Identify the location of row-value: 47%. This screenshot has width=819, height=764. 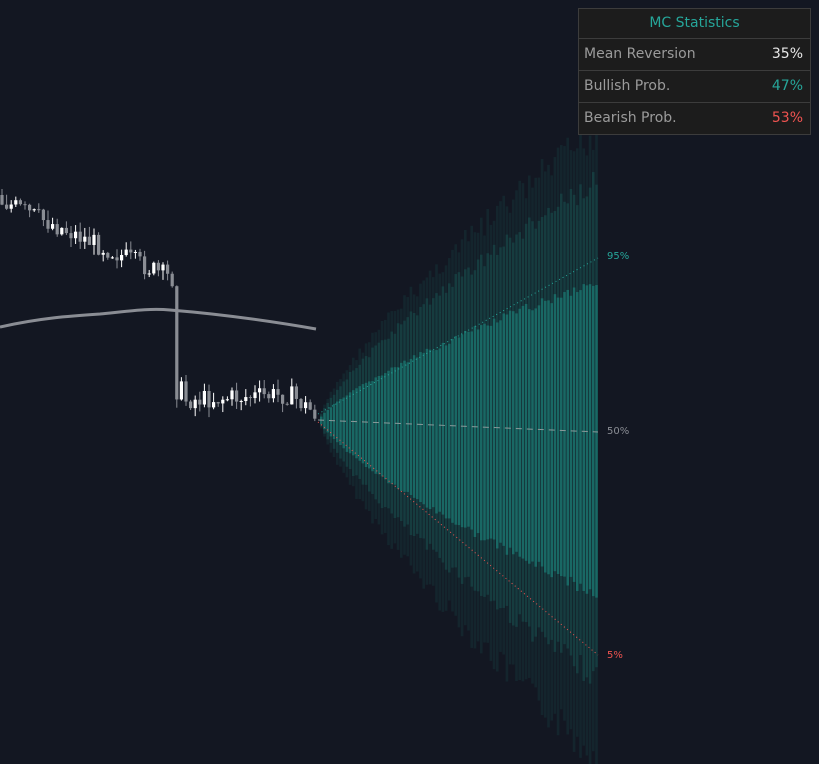
(787, 86).